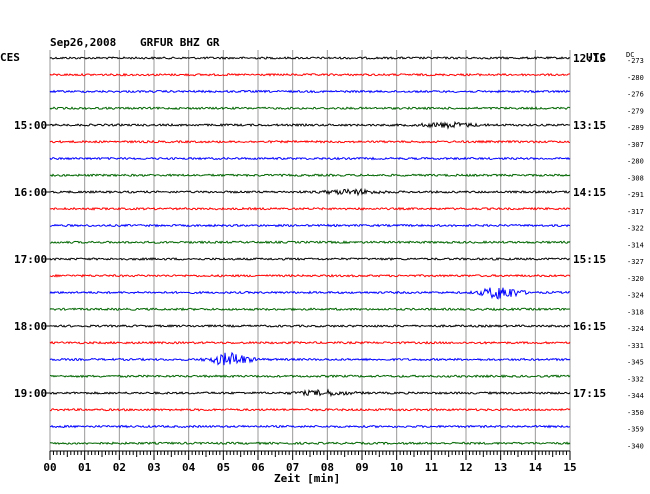 The image size is (650, 494). Describe the element at coordinates (189, 467) in the screenshot. I see `x-tick-label: 04` at that location.